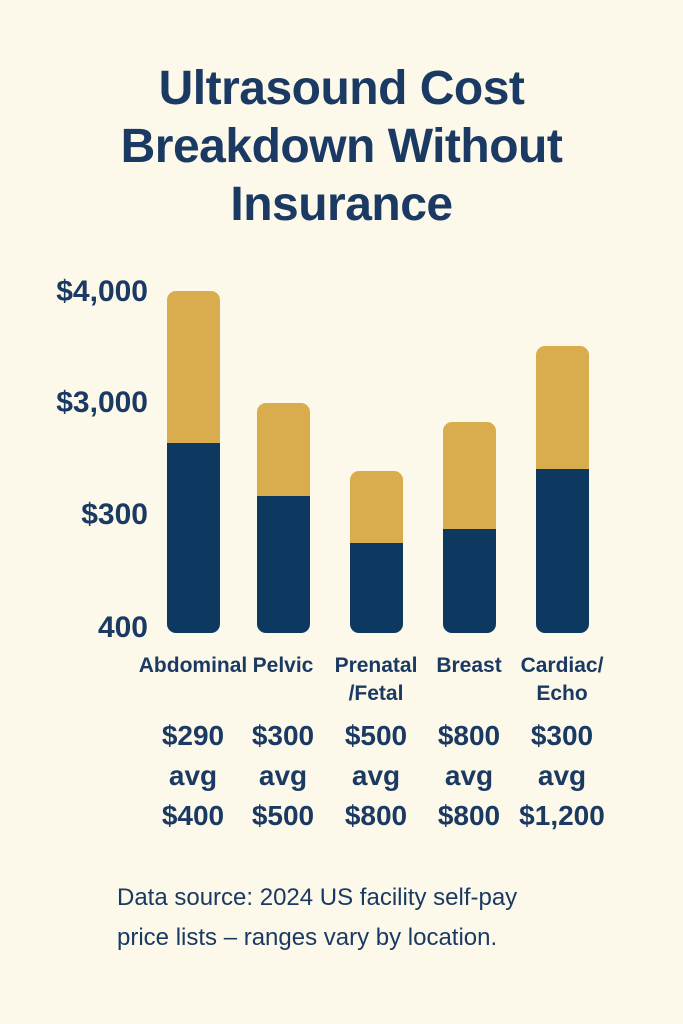  I want to click on bar-abdominal, so click(193, 462).